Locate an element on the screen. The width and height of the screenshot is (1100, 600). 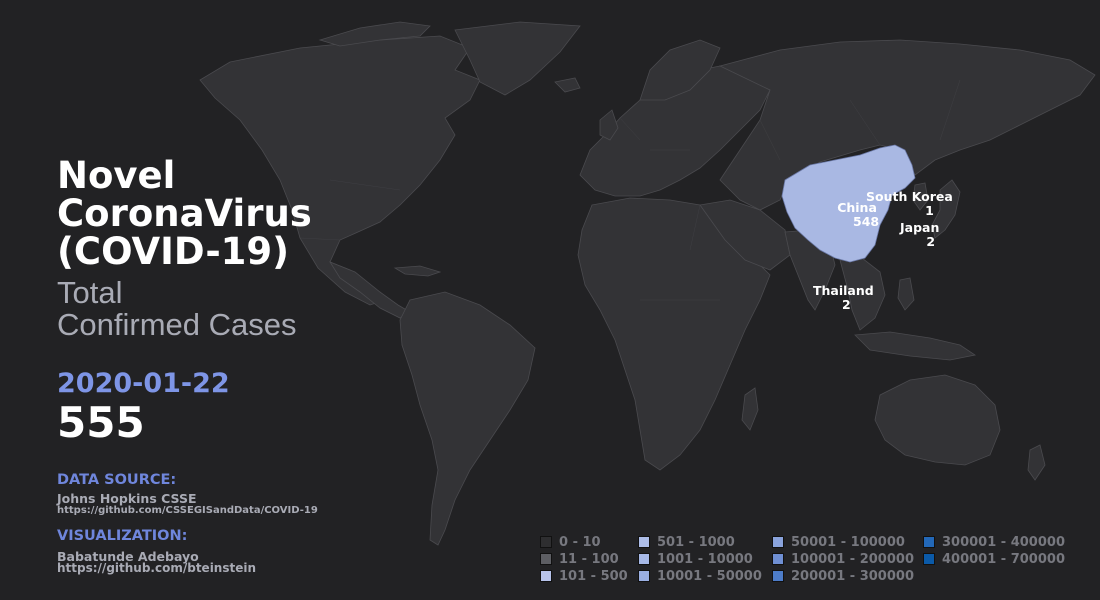
country-label-south-korea: South Korea 1 is located at coordinates (909, 204).